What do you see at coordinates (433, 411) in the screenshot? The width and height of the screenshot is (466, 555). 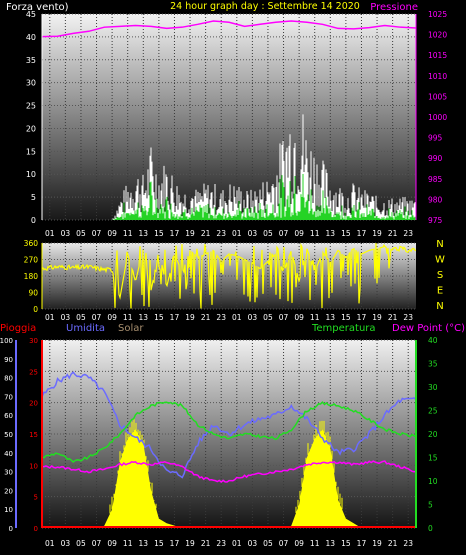 I see `temperature-tick-label: 25` at bounding box center [433, 411].